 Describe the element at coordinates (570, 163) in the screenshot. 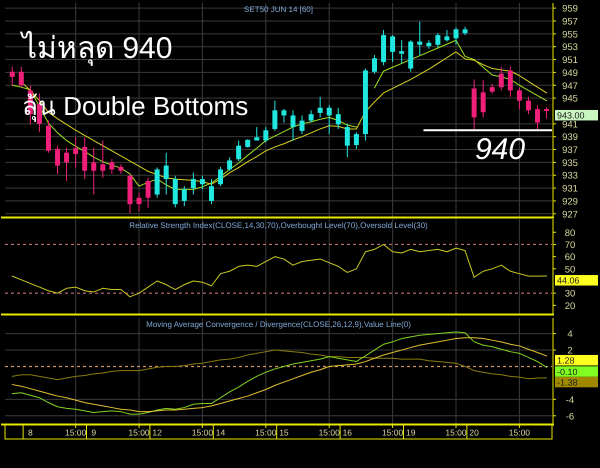

I see `y-tick-label: 935` at that location.